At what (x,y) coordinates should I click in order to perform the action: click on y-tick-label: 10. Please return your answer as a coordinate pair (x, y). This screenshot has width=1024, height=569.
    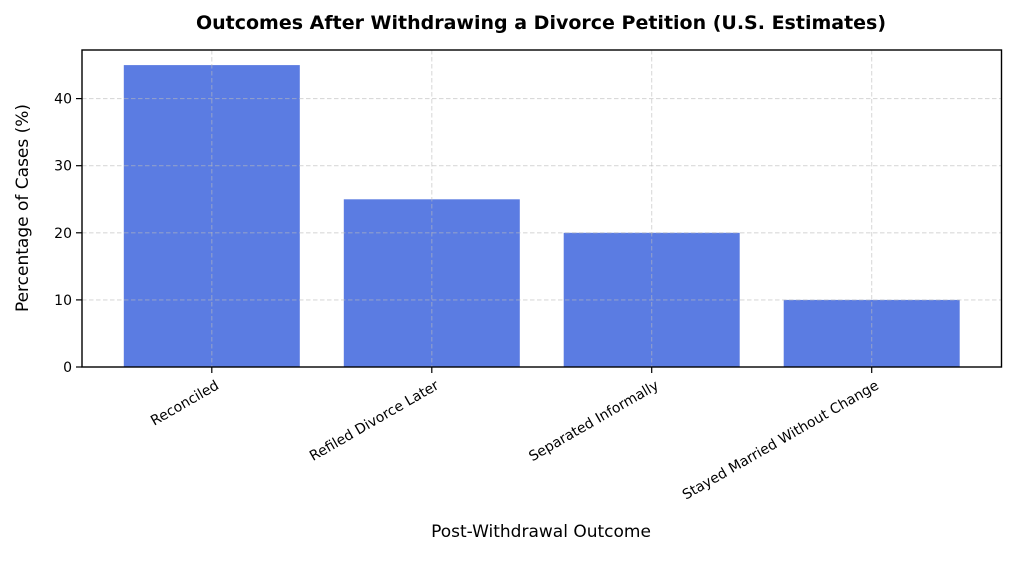
    Looking at the image, I should click on (63, 301).